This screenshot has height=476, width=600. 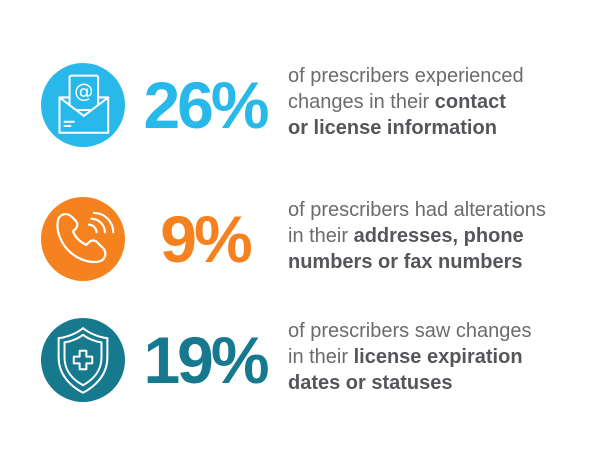 What do you see at coordinates (83, 105) in the screenshot?
I see `email-icon: @` at bounding box center [83, 105].